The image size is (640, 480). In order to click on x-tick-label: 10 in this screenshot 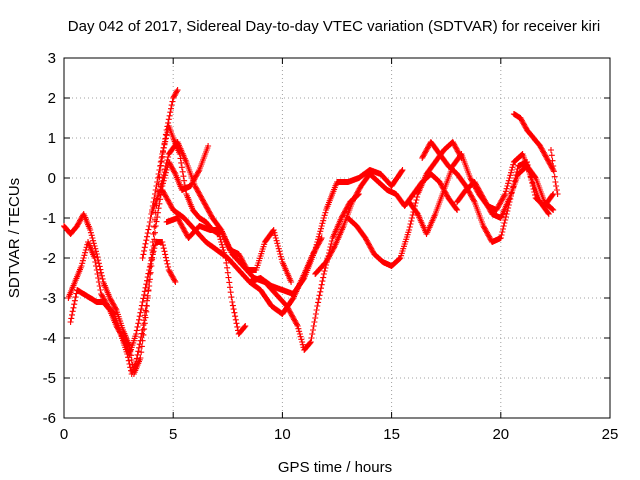, I will do `click(282, 434)`.